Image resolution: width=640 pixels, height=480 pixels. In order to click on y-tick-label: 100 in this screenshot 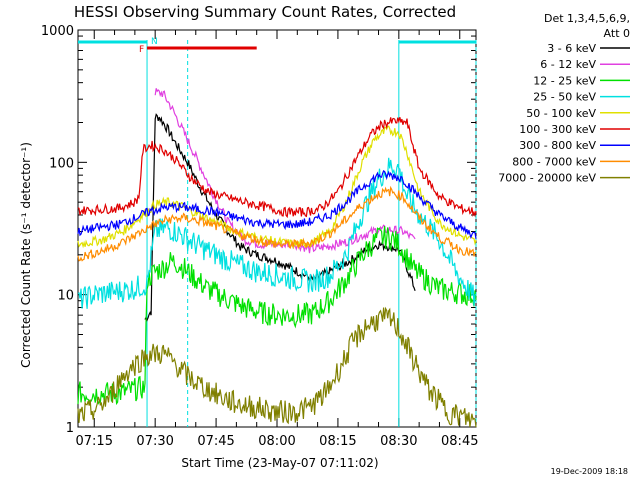, I will do `click(61, 163)`.